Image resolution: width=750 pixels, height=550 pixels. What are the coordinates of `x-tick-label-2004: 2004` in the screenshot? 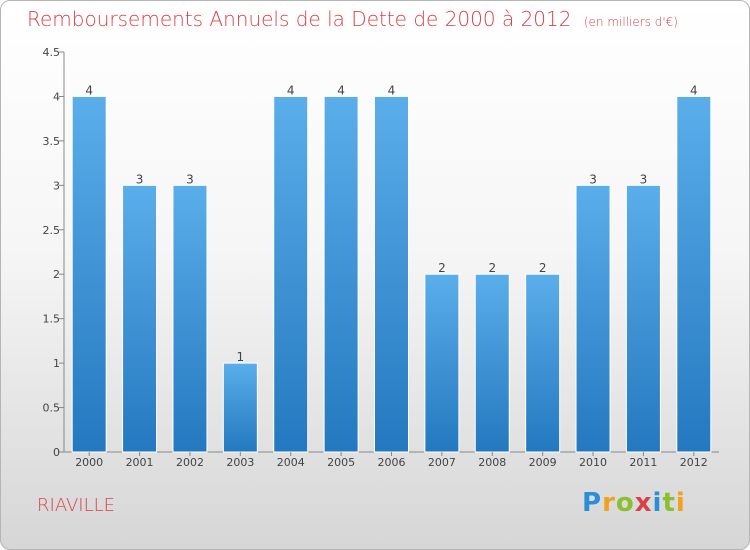 It's located at (291, 462).